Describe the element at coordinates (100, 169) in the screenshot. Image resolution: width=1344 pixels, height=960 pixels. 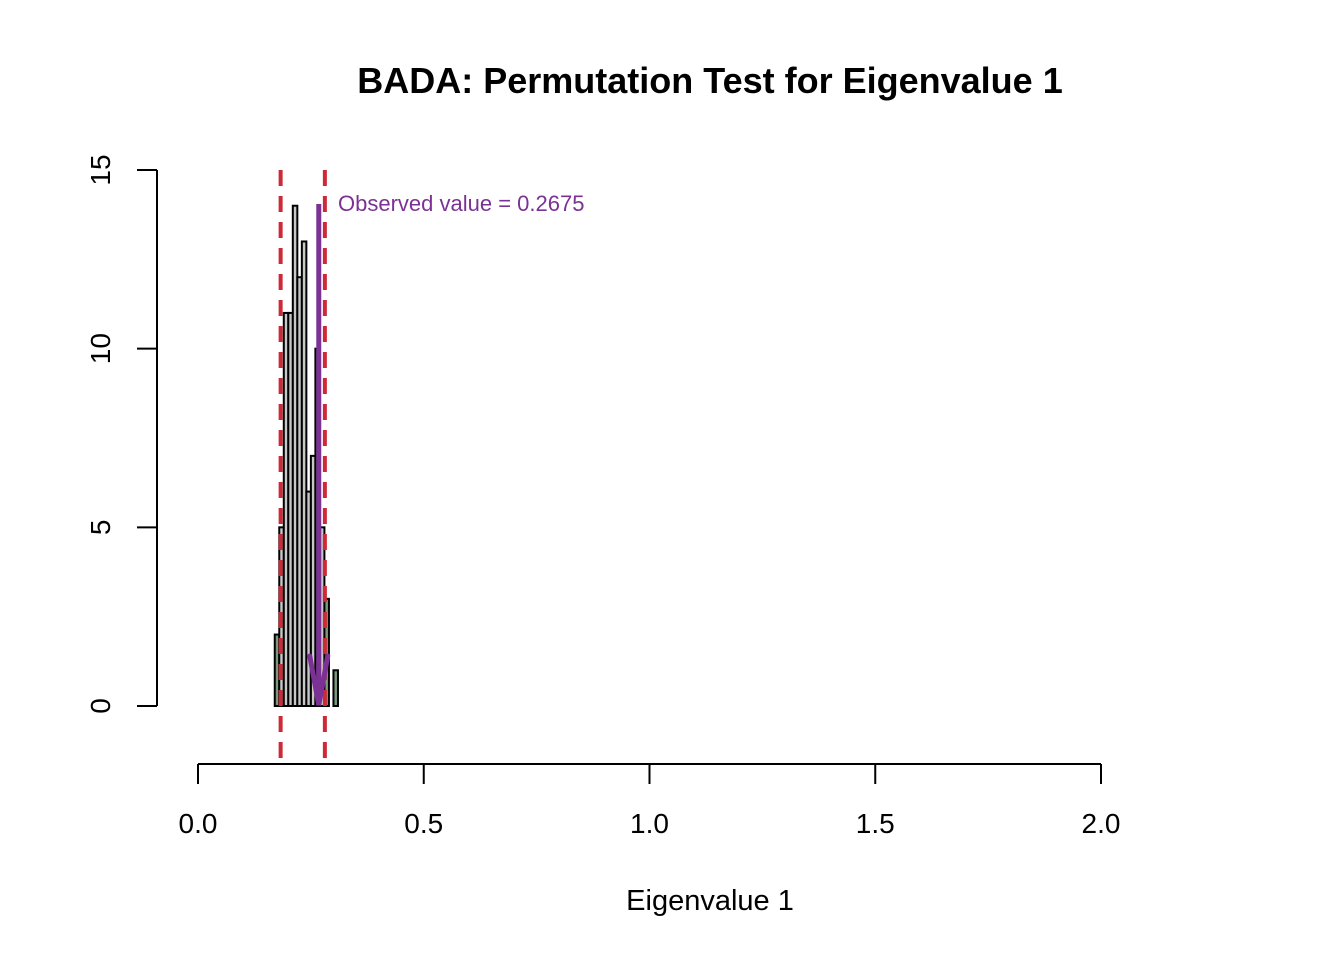
I see `y-tick-label-3: 15` at that location.